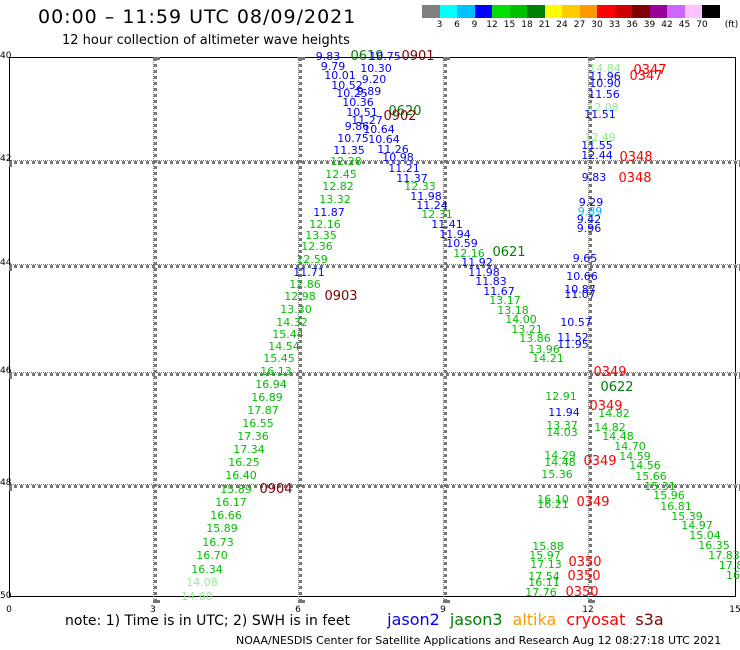 Image resolution: width=740 pixels, height=650 pixels. Describe the element at coordinates (636, 157) in the screenshot. I see `pass-time-label: 0348` at that location.